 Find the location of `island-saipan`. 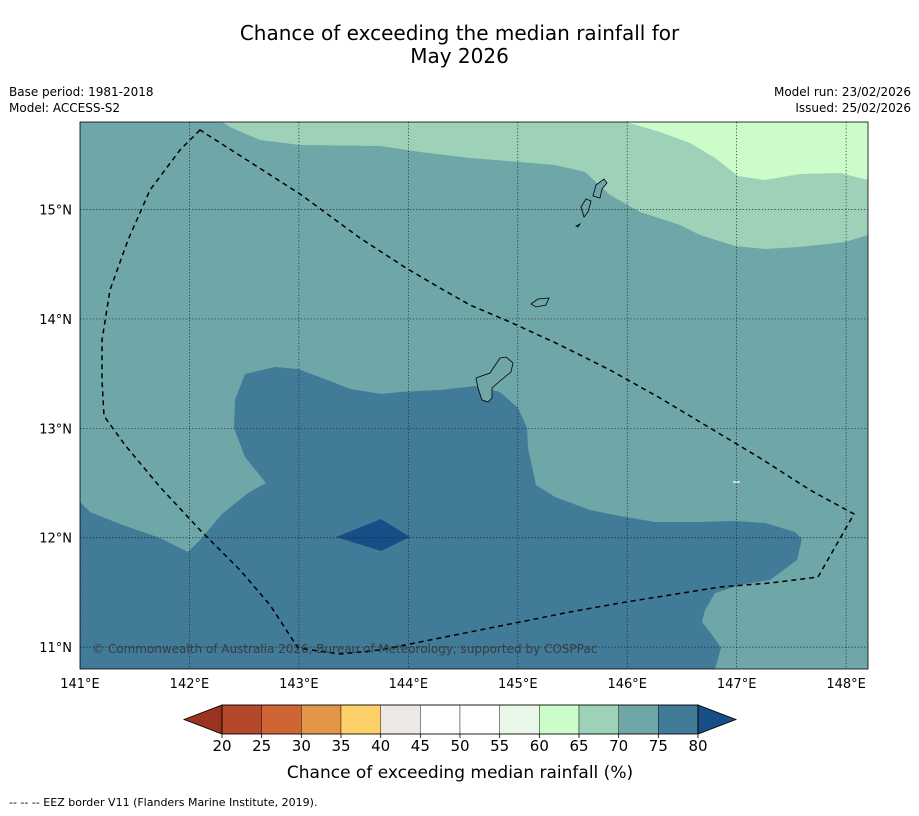

island-saipan is located at coordinates (600, 188).